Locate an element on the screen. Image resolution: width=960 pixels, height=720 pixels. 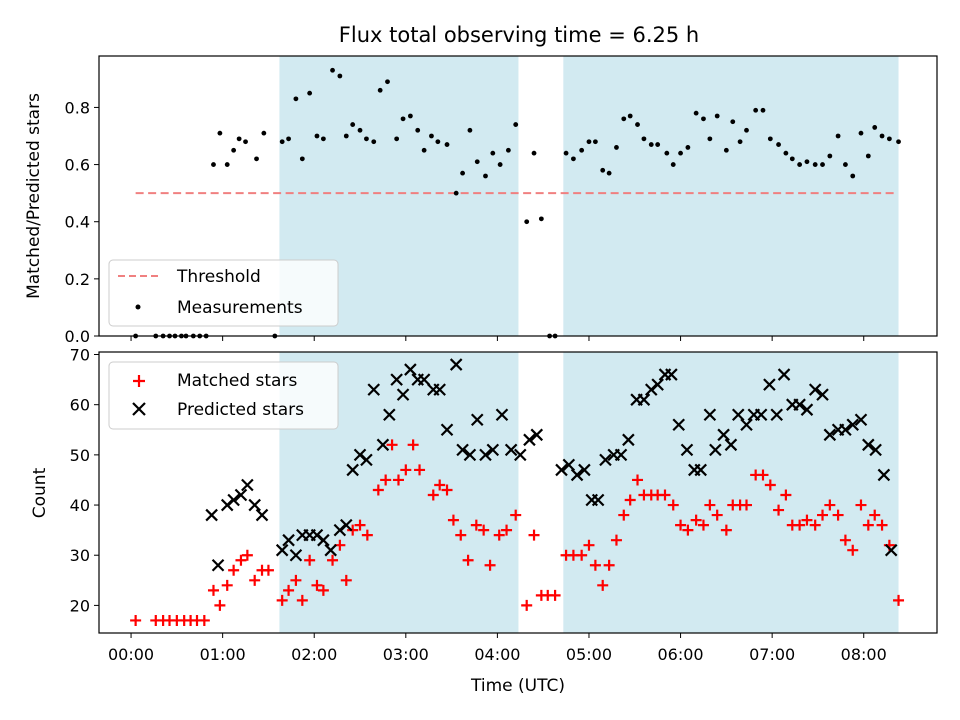
y-tick-label: 20 is located at coordinates (80, 605).